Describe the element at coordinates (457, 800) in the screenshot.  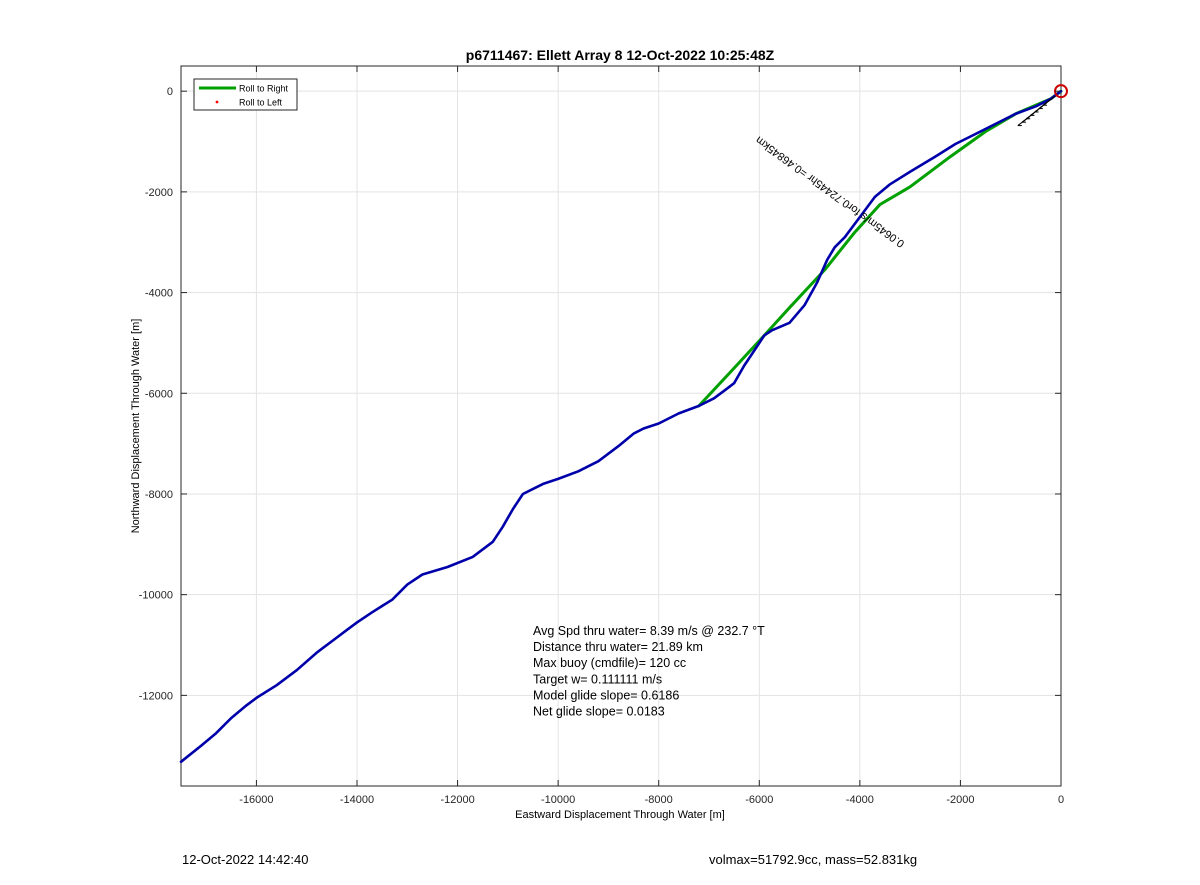
I see `x-tick-label: -12000` at that location.